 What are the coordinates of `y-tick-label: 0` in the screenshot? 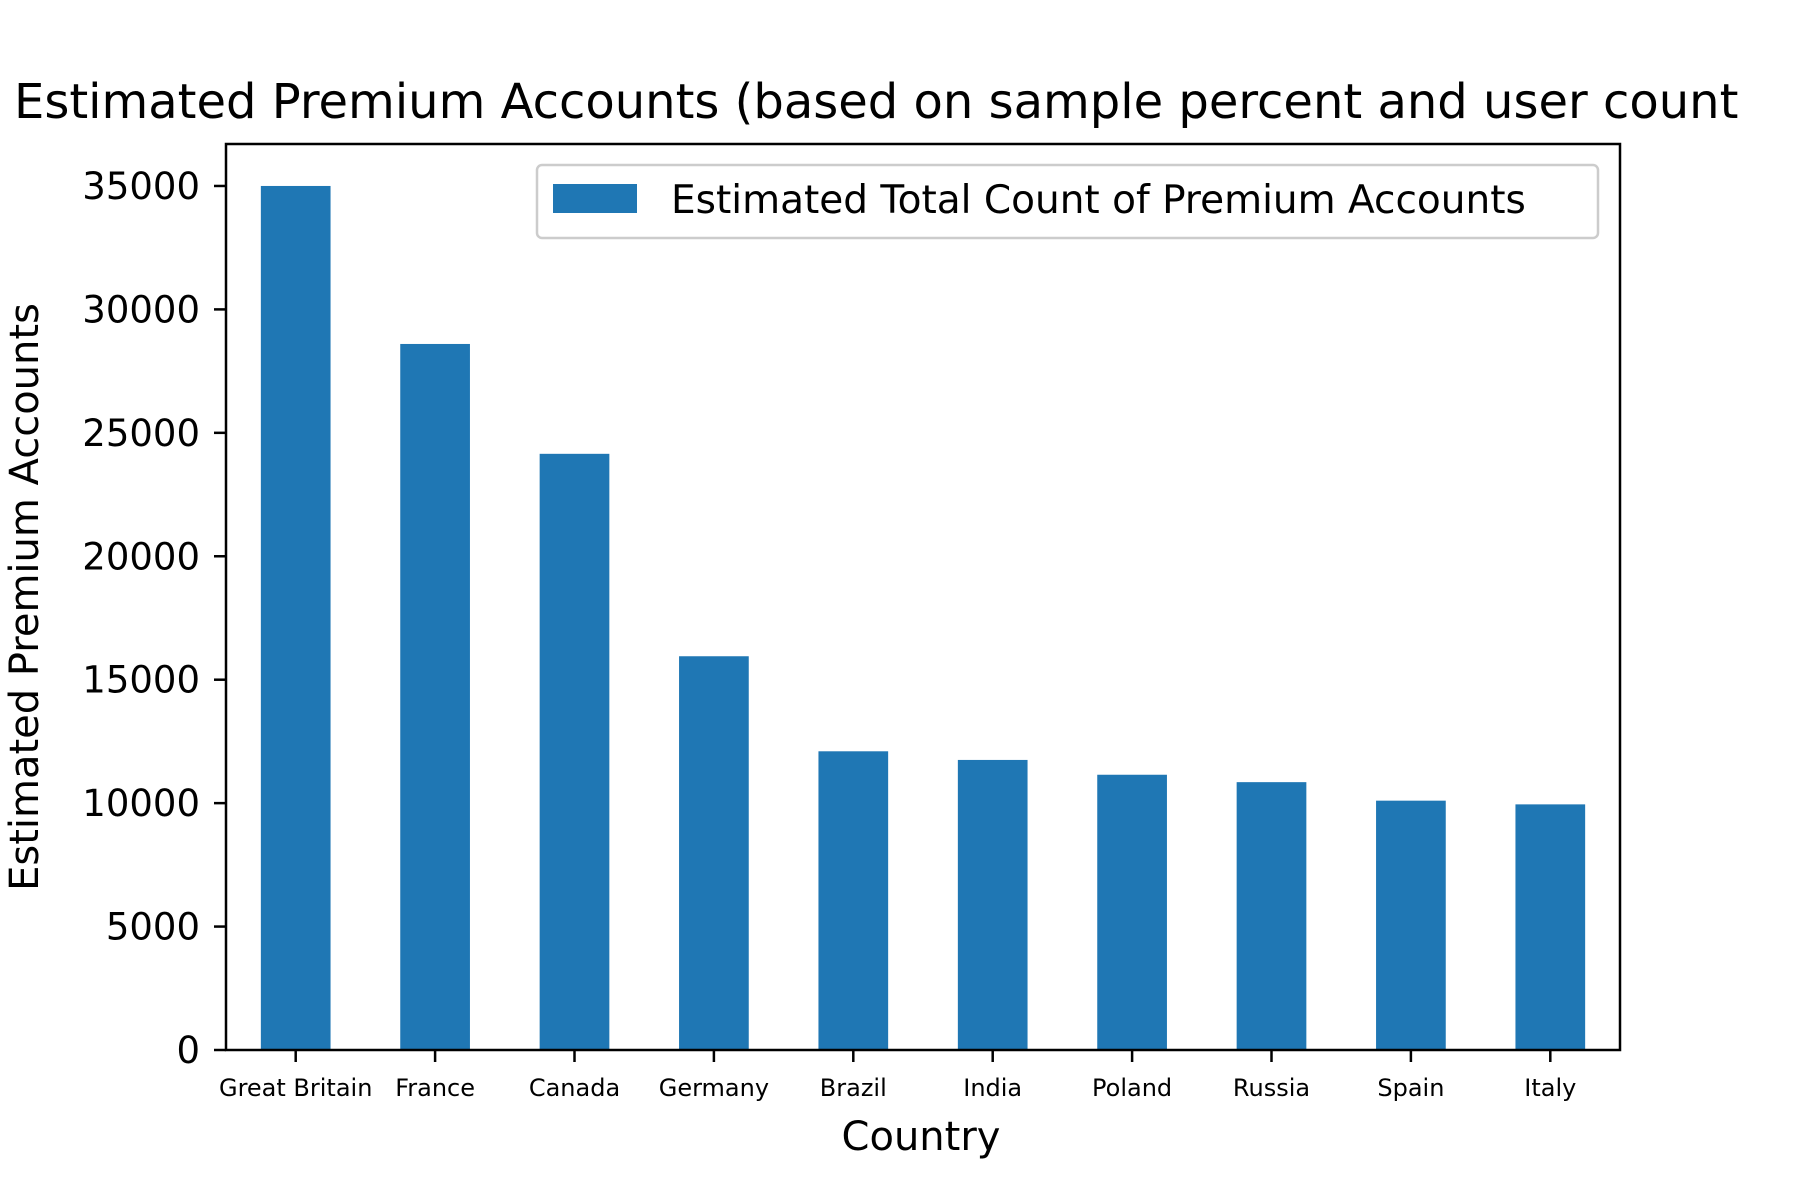 It's located at (188, 1050).